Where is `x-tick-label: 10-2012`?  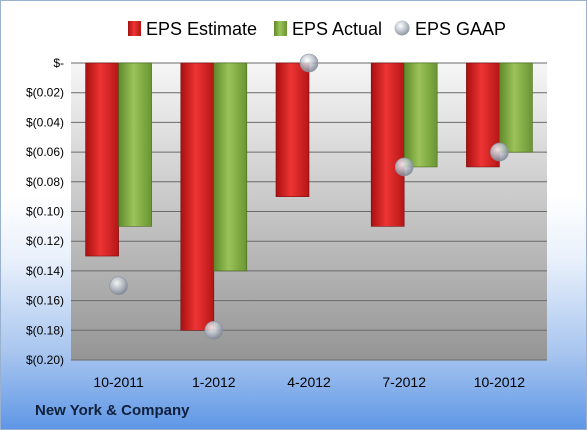
x-tick-label: 10-2012 is located at coordinates (500, 382).